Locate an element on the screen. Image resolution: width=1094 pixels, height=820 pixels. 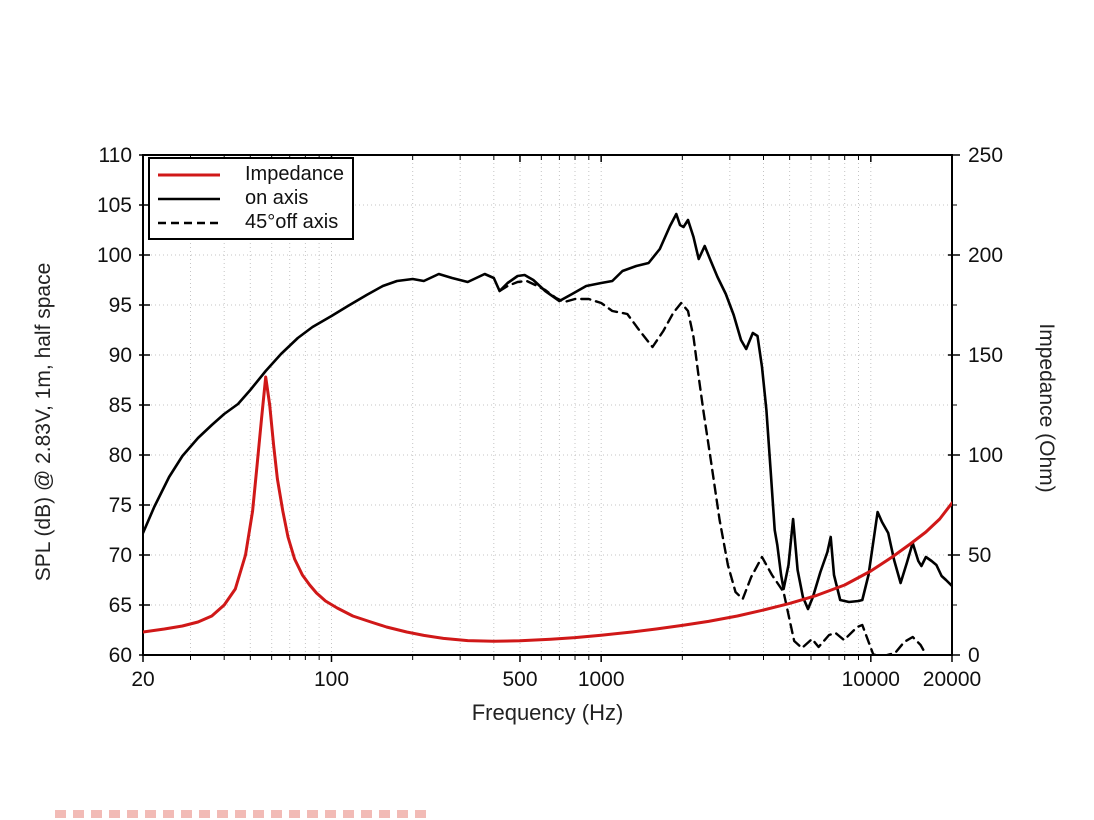
x-tick-label: 20 is located at coordinates (142, 679).